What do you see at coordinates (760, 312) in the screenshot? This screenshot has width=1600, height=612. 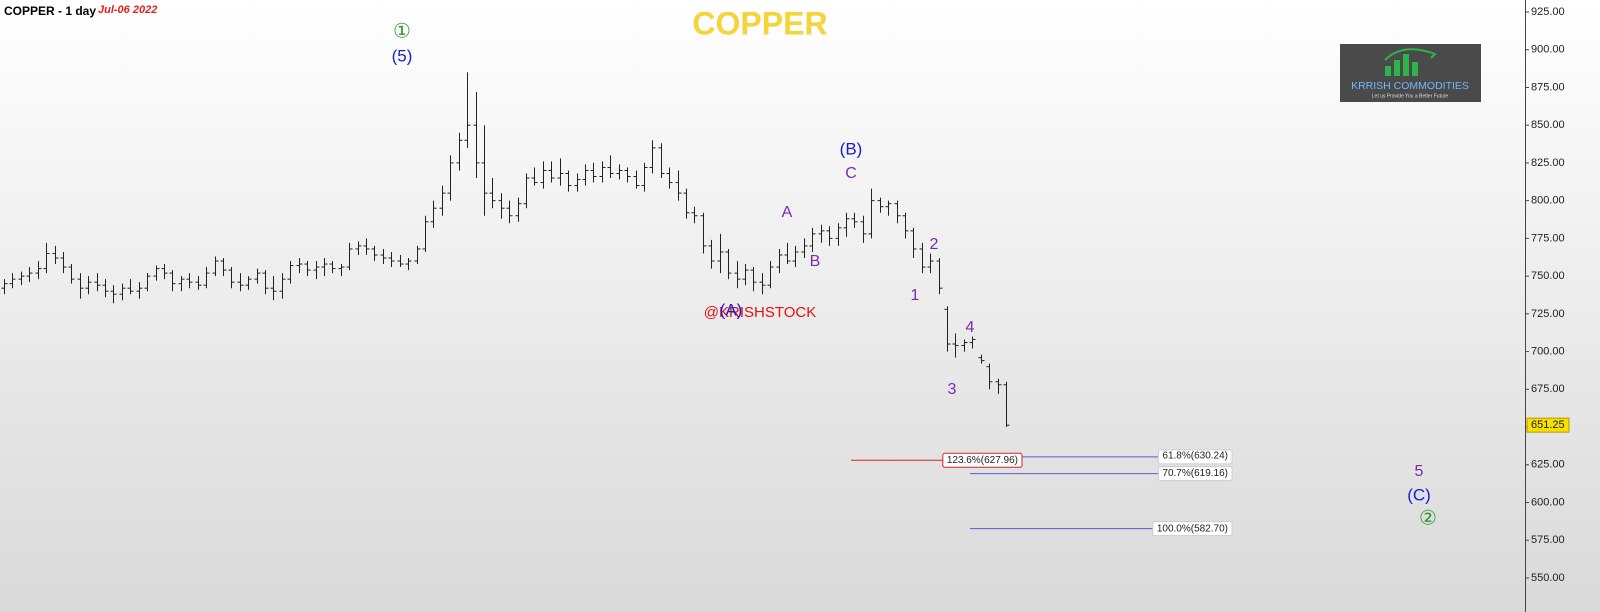 I see `watermark: @KRISHSTOCK` at bounding box center [760, 312].